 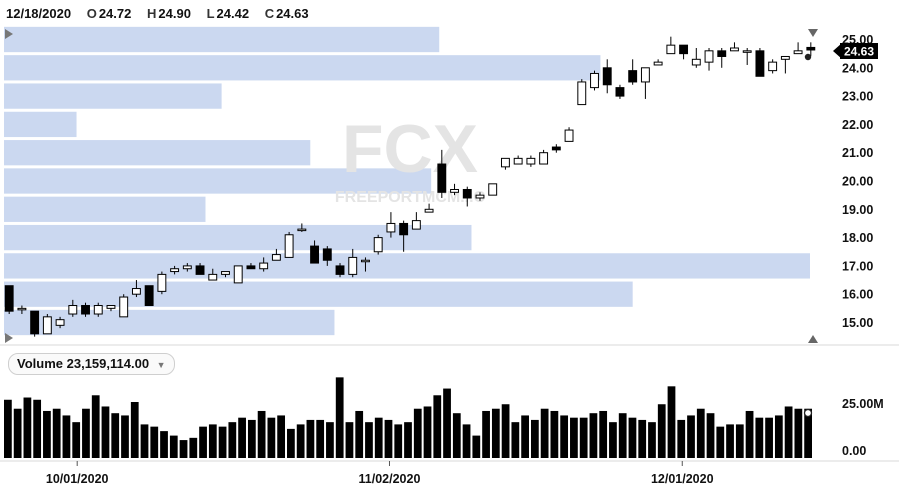 I want to click on date-tick-label: 11/02/2020, so click(x=390, y=479).